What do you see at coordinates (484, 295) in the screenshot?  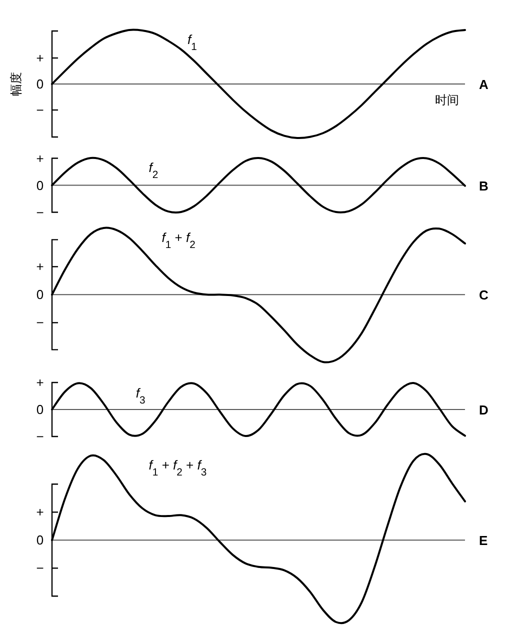 I see `text: C` at bounding box center [484, 295].